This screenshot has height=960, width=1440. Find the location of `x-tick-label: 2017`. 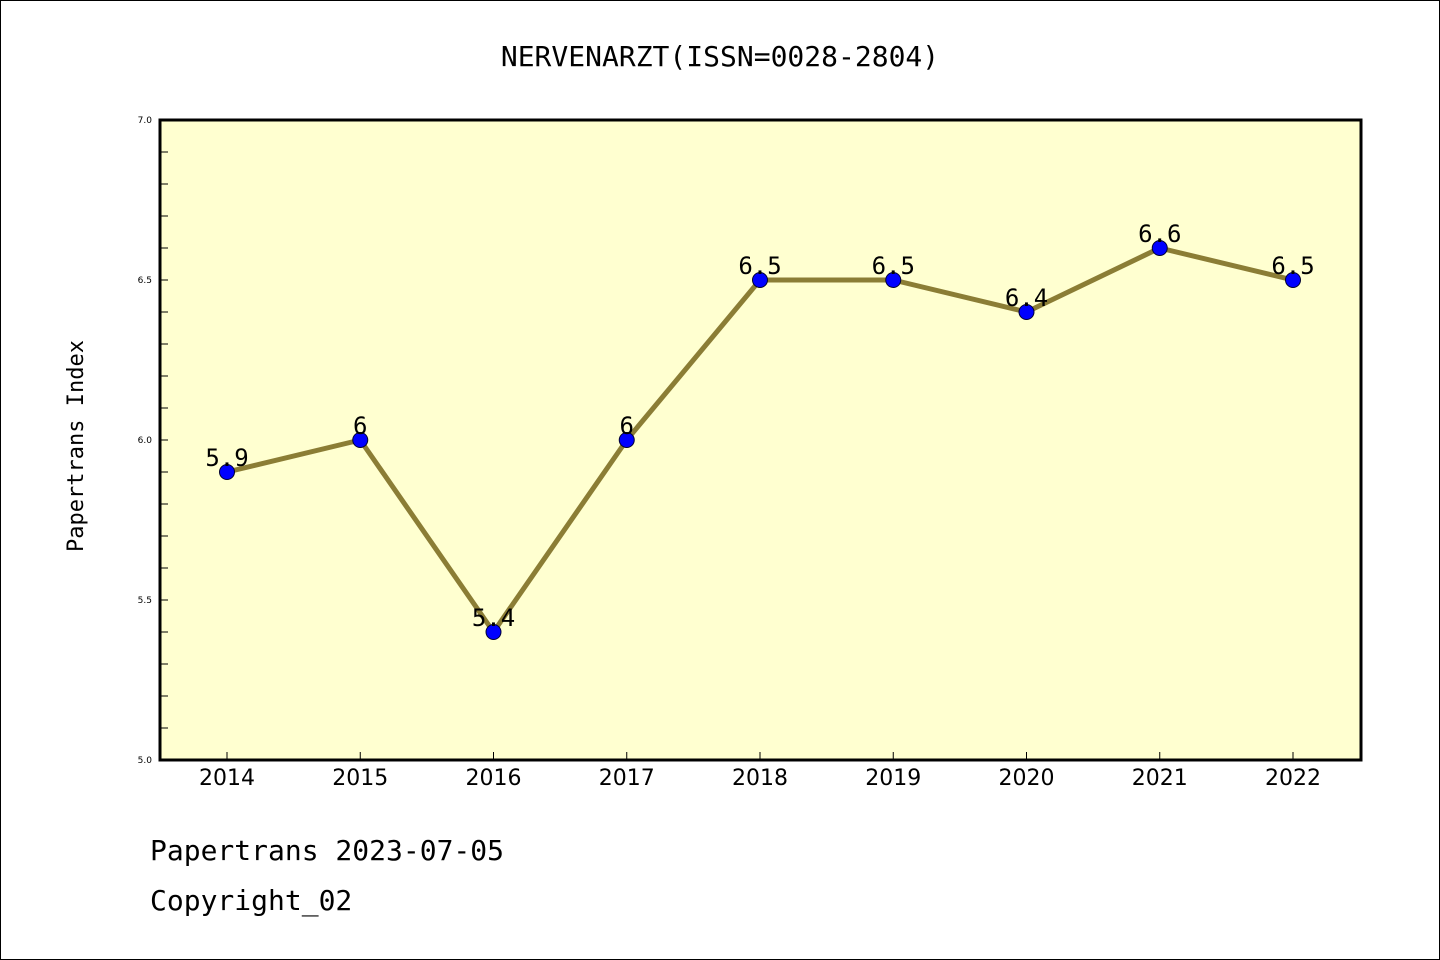

x-tick-label: 2017 is located at coordinates (627, 778).